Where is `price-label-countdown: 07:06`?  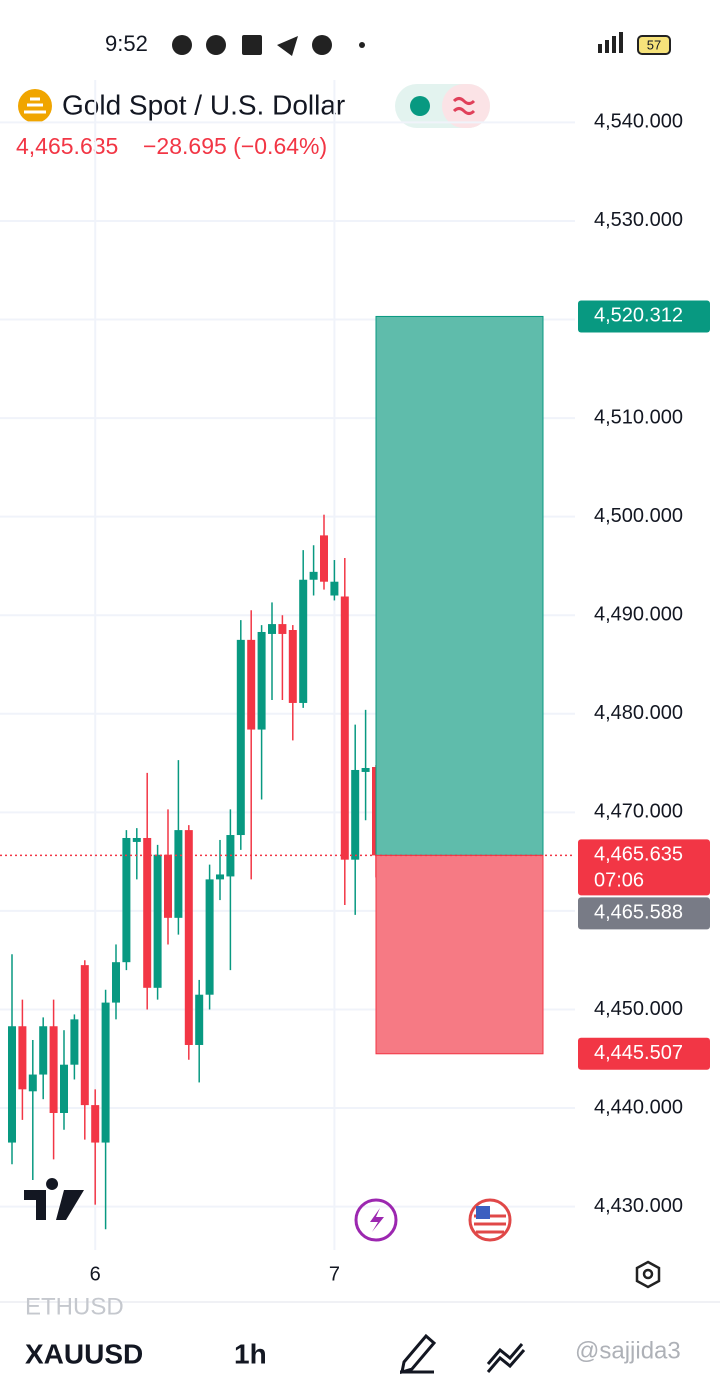 price-label-countdown: 07:06 is located at coordinates (619, 881).